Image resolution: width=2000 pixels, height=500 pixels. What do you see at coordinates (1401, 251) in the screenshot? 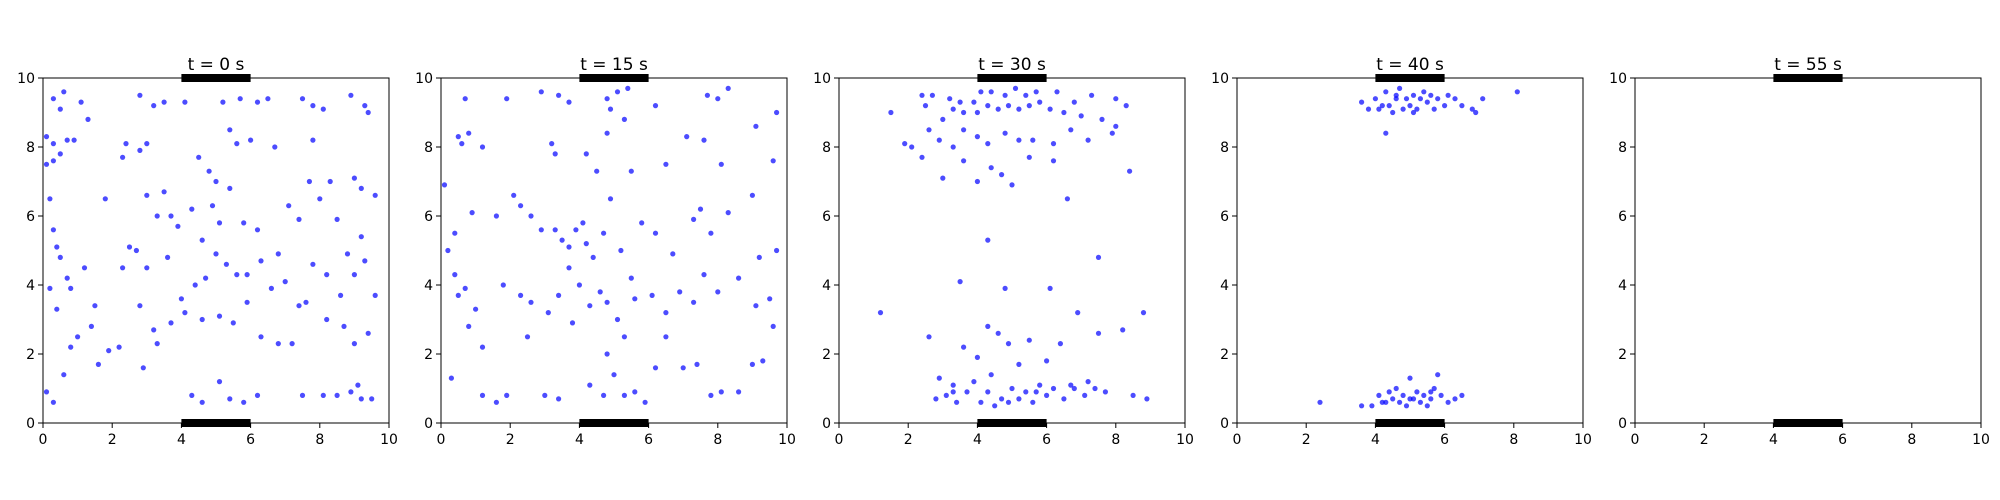
I see `subplot-t40: t = 40 s 0 2 4 6 8 10 0 2 4 6 8 10` at bounding box center [1401, 251].